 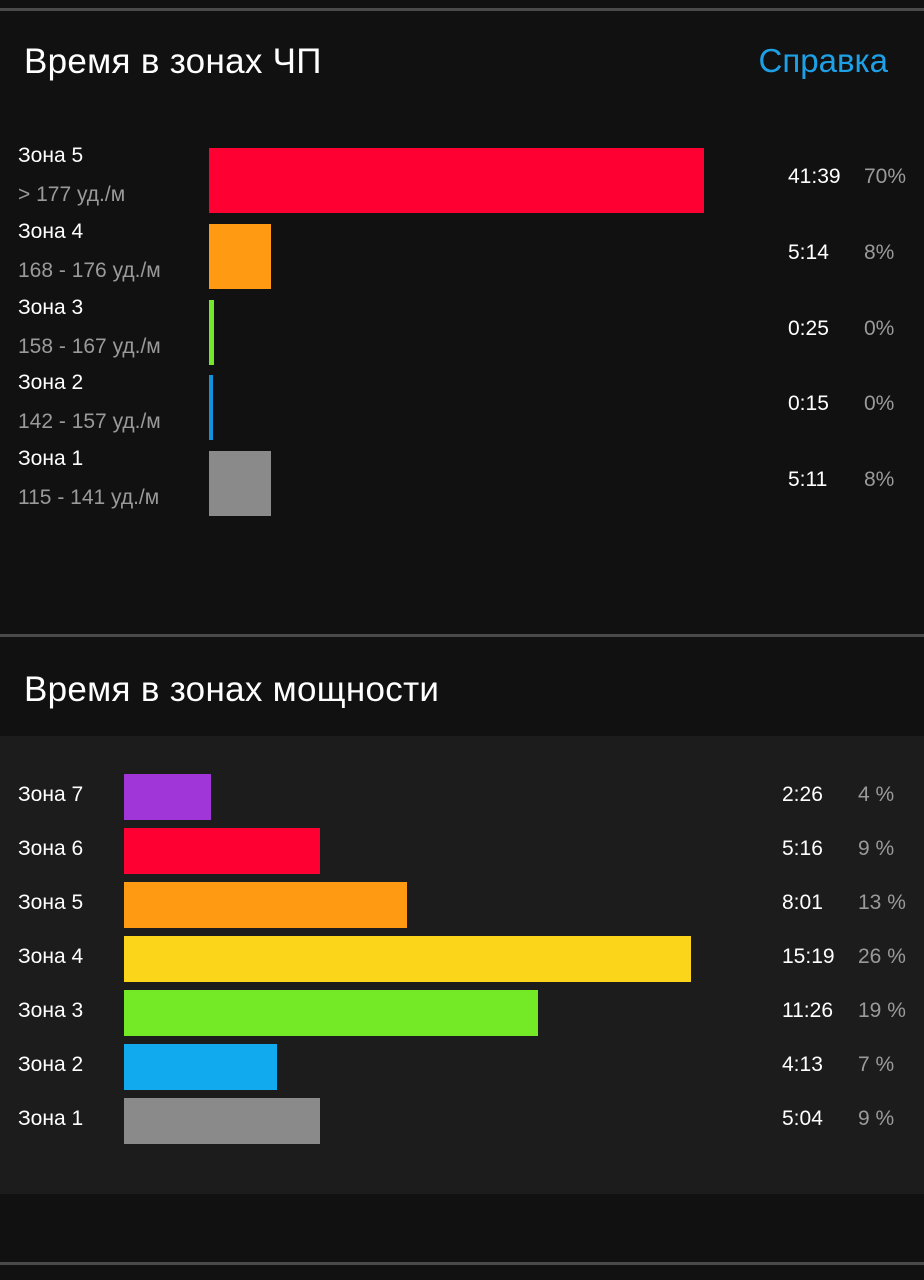 I want to click on hr-zone-range: 158 - 167 уд./м, so click(x=89, y=346).